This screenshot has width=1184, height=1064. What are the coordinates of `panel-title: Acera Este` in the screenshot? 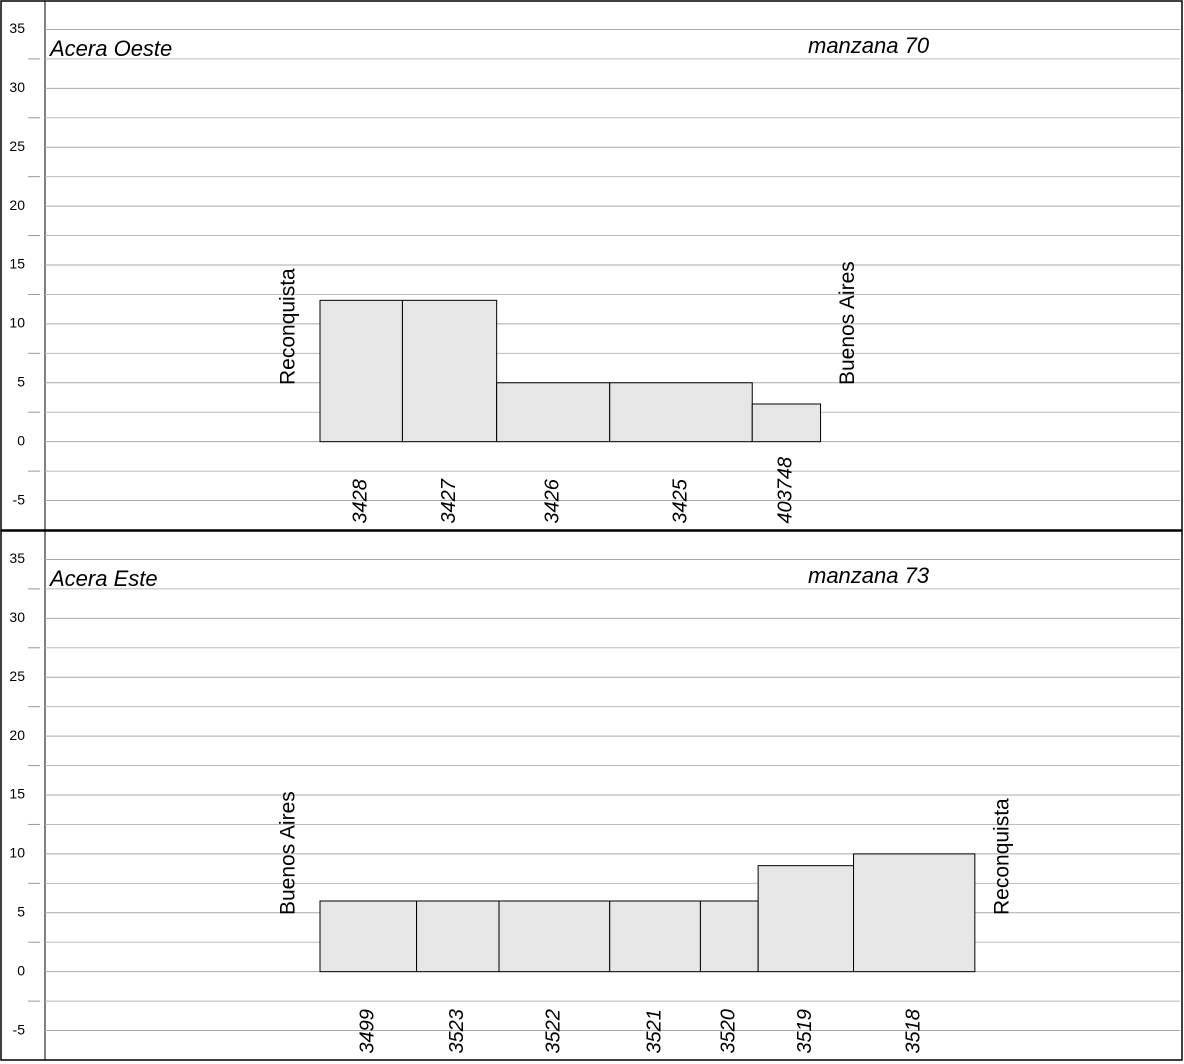 It's located at (103, 578).